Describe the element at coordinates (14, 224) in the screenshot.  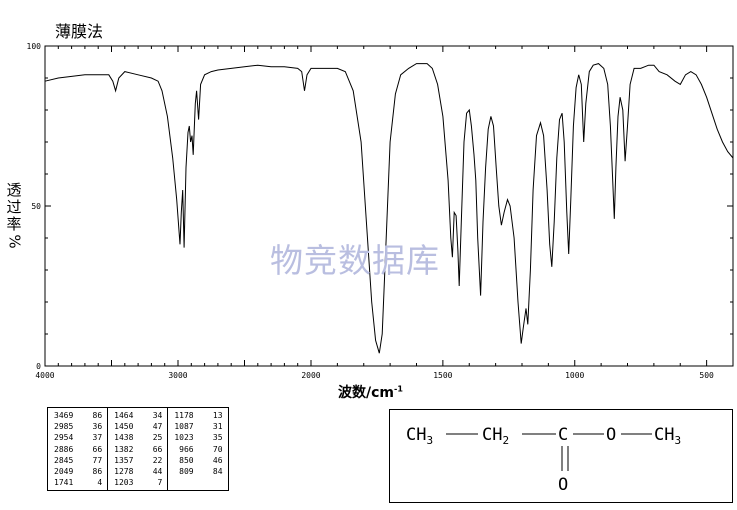
I see `y-axis-label-char: 率` at that location.